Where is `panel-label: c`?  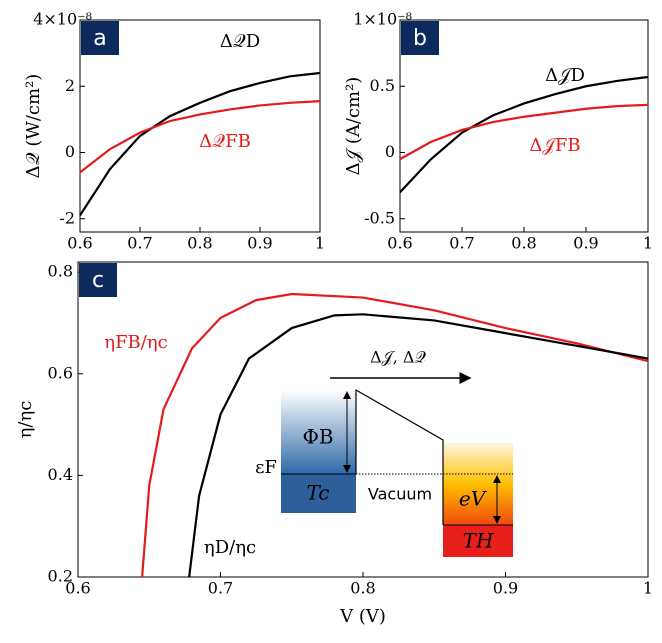 panel-label: c is located at coordinates (98, 280).